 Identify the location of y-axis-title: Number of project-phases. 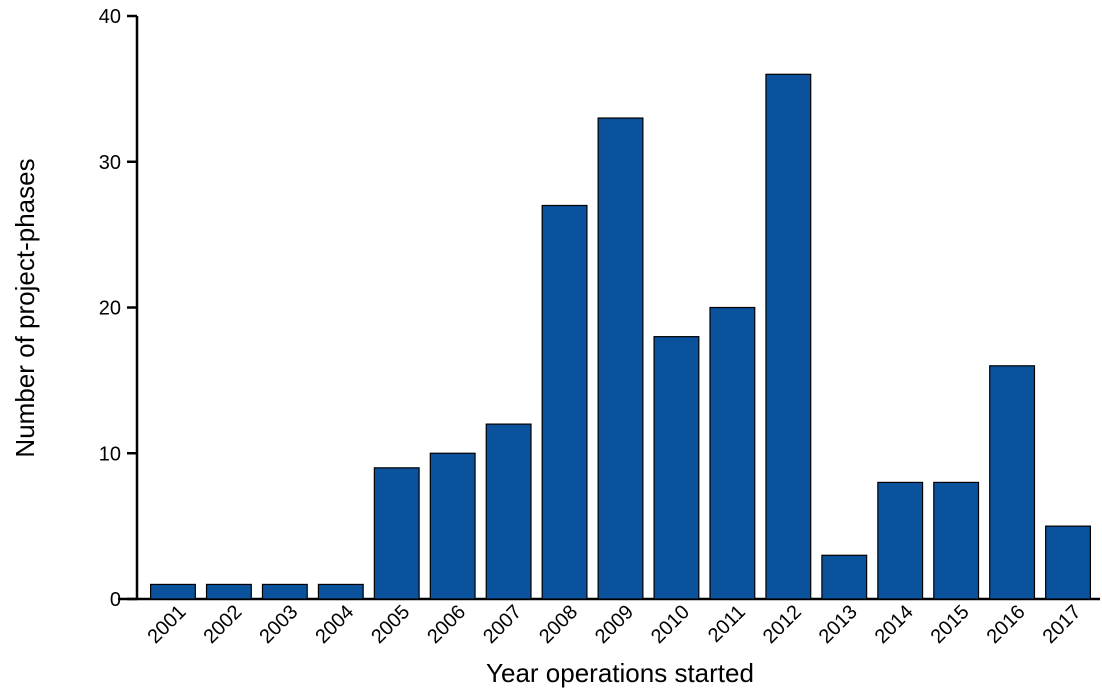
(25, 307).